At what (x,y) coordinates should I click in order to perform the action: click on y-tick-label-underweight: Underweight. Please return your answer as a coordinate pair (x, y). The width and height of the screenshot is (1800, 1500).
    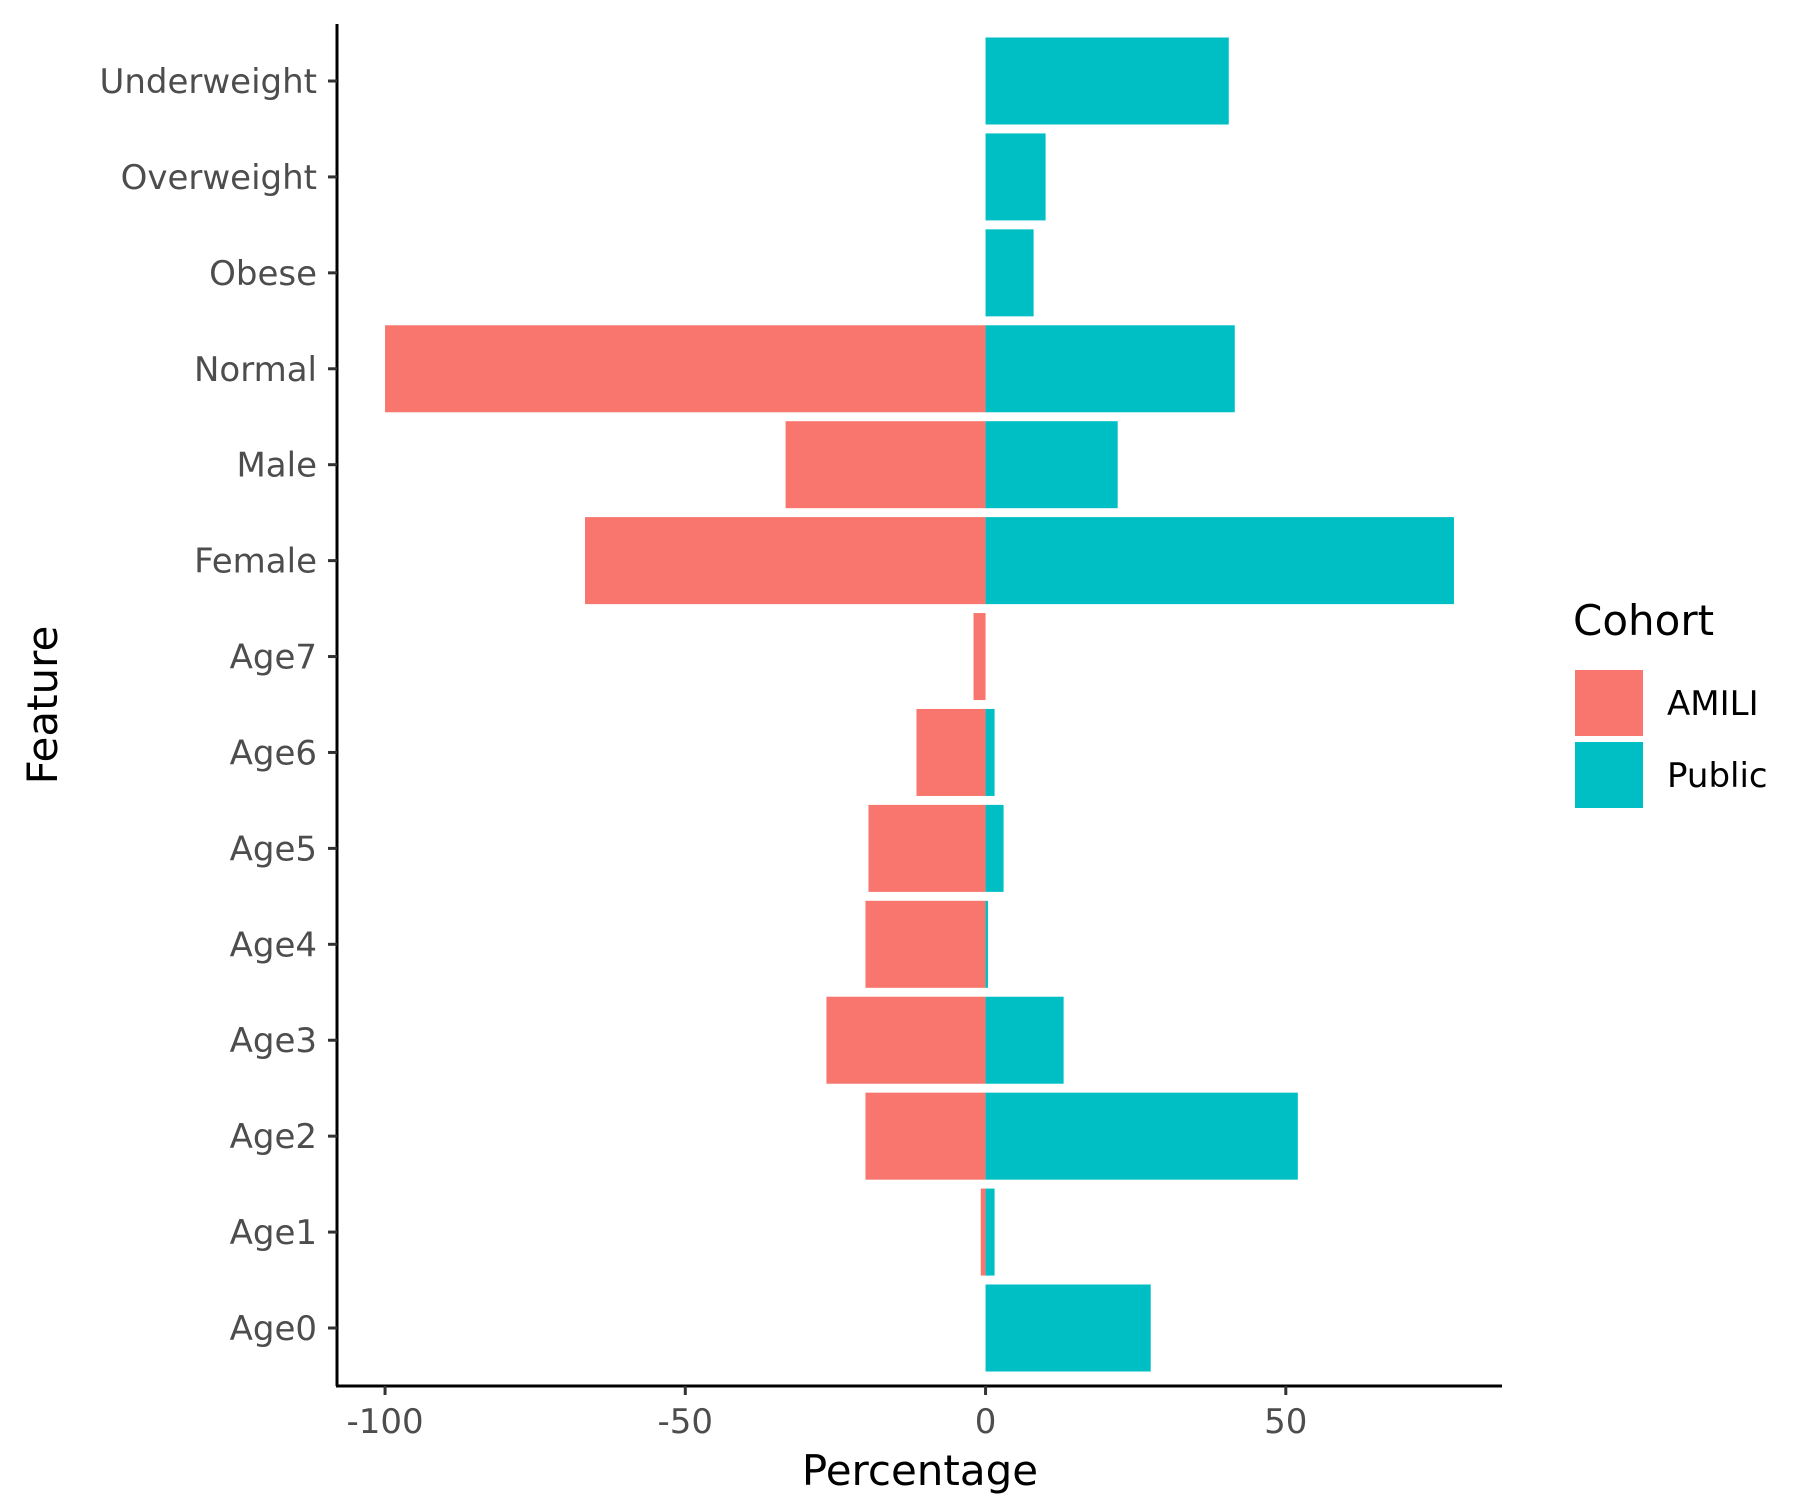
    Looking at the image, I should click on (208, 82).